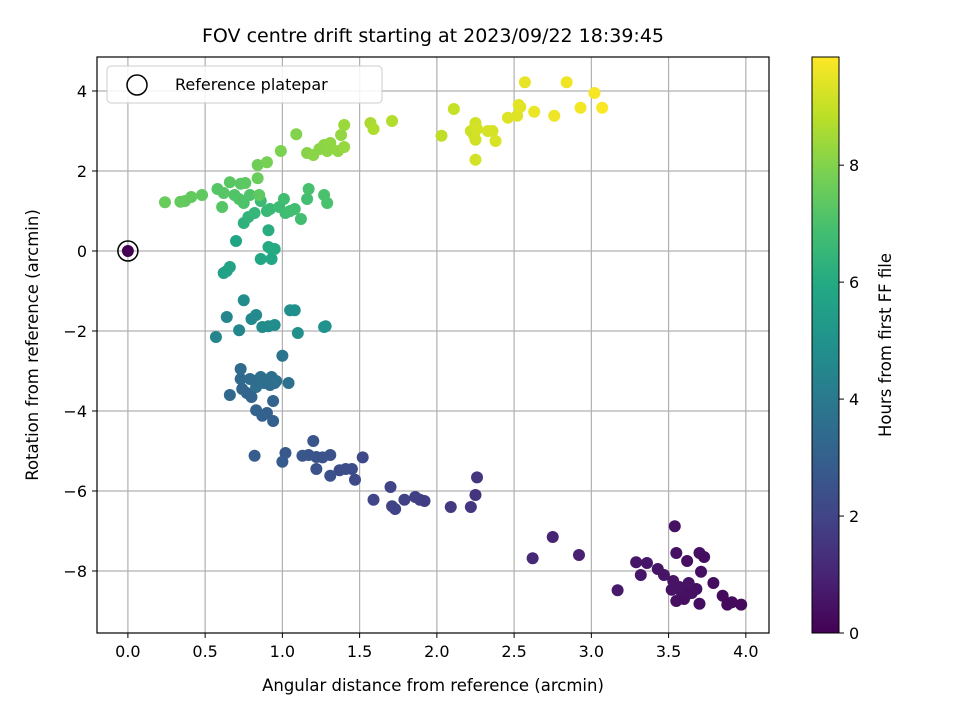  What do you see at coordinates (825, 345) in the screenshot?
I see `colorbar-gradient` at bounding box center [825, 345].